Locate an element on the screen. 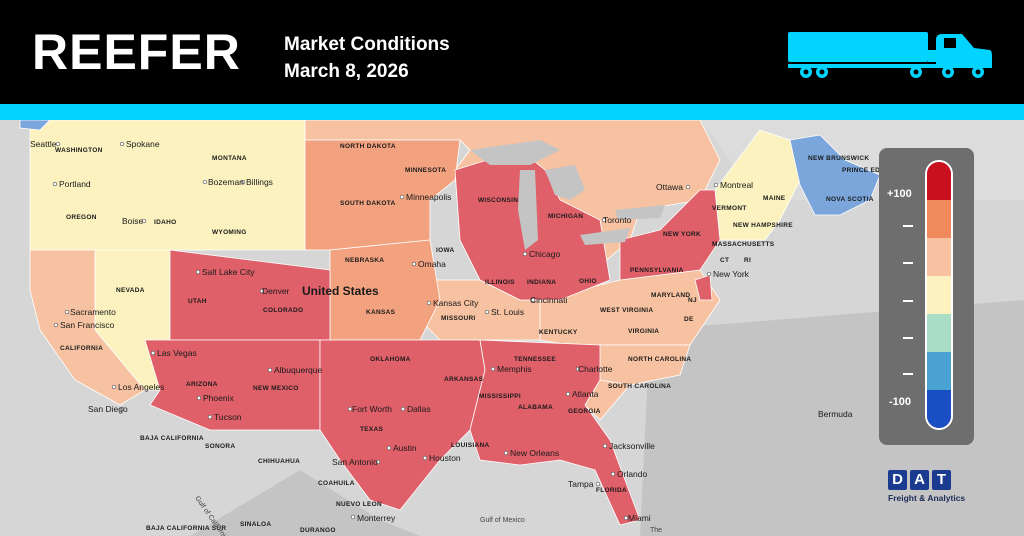 This screenshot has width=1024, height=536. state-label: NEBRASKA is located at coordinates (364, 260).